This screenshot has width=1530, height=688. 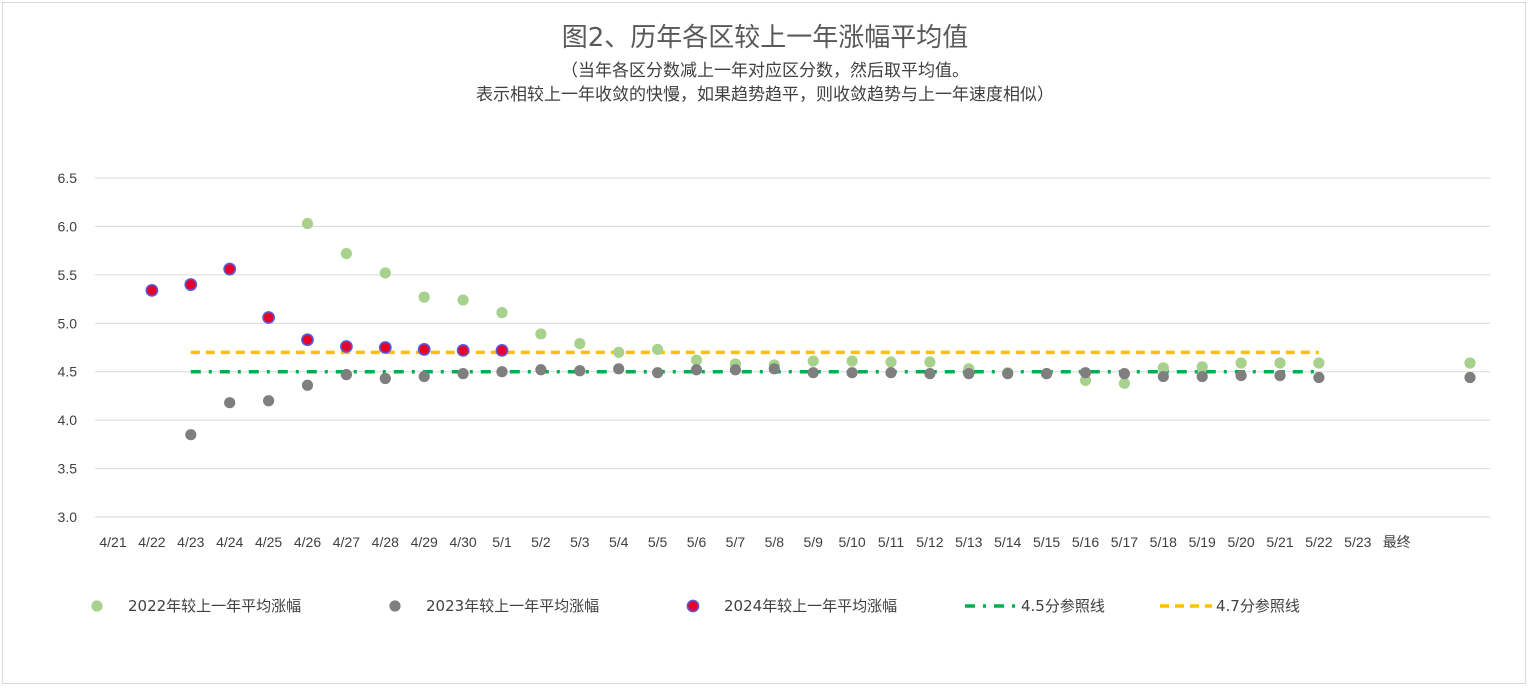 What do you see at coordinates (68, 517) in the screenshot?
I see `y-tick-label: 3.0` at bounding box center [68, 517].